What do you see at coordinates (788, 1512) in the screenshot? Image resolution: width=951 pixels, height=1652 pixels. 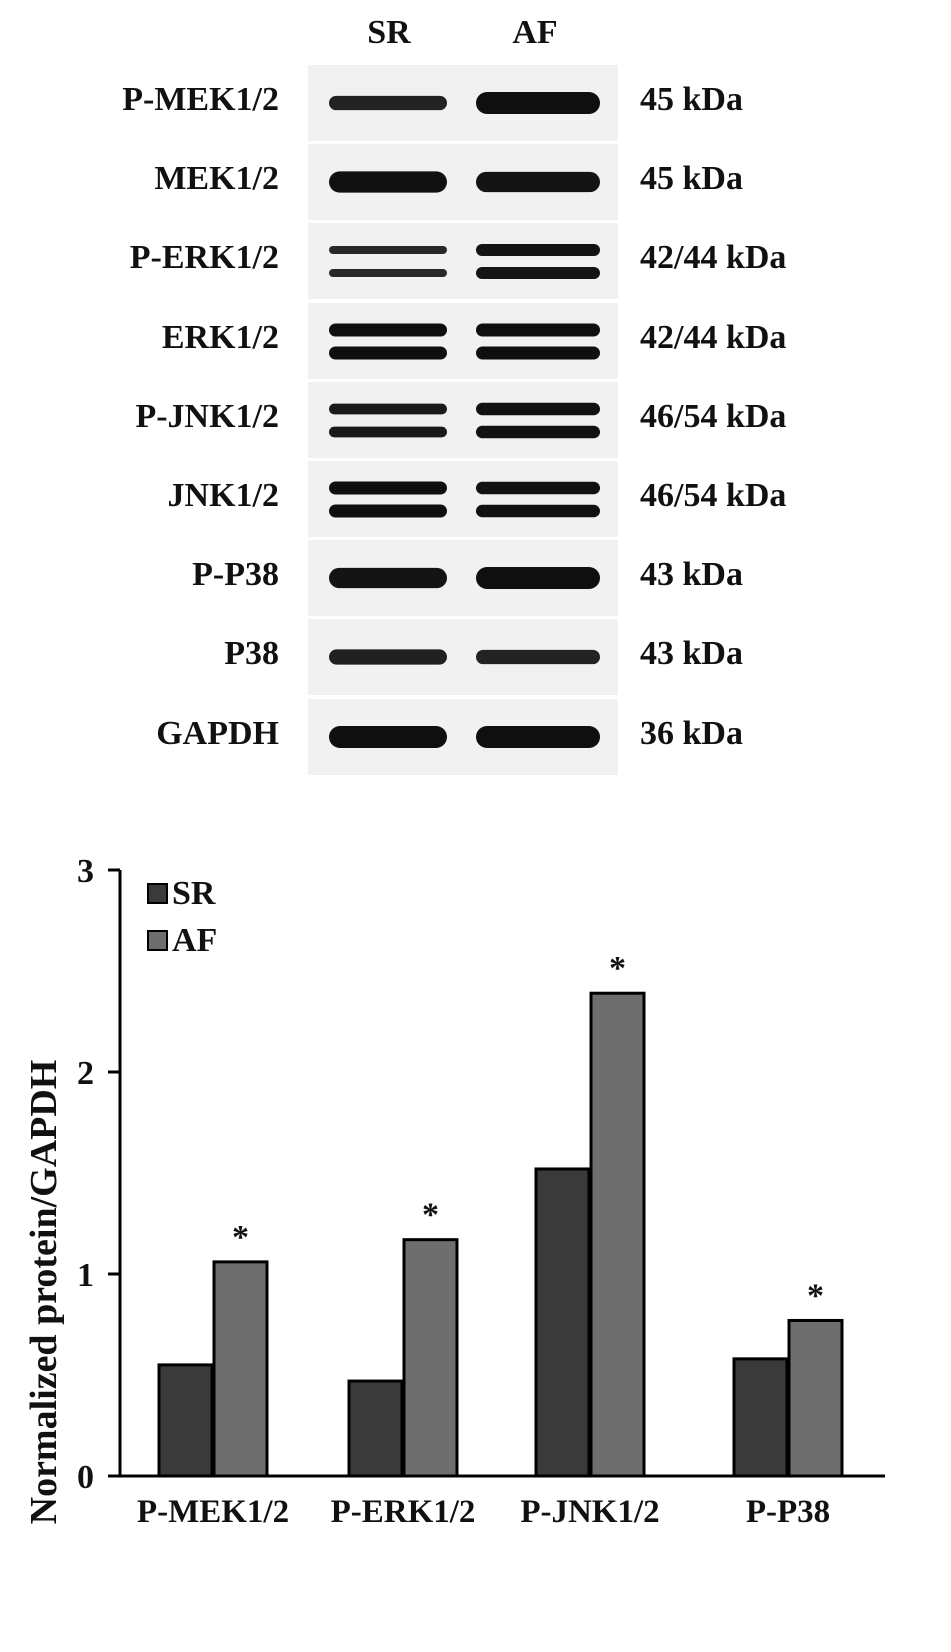 I see `x-tick-label: P-P38` at bounding box center [788, 1512].